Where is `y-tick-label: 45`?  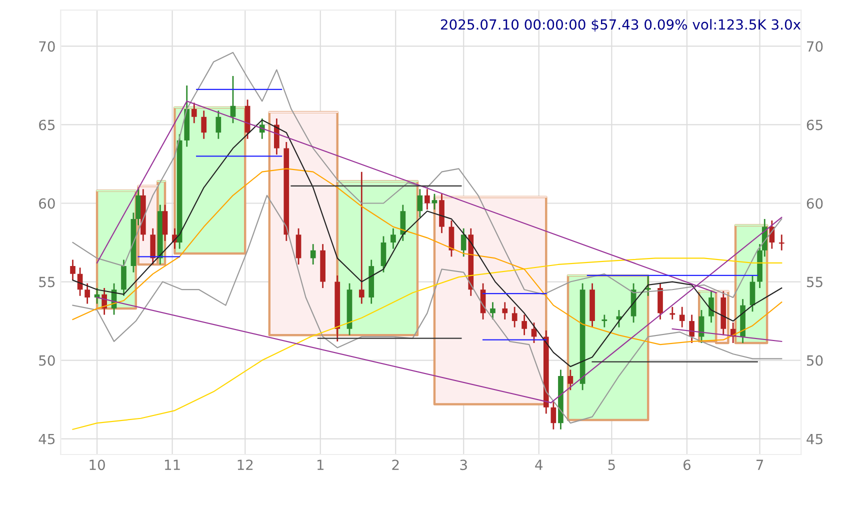 y-tick-label: 45 is located at coordinates (46, 439).